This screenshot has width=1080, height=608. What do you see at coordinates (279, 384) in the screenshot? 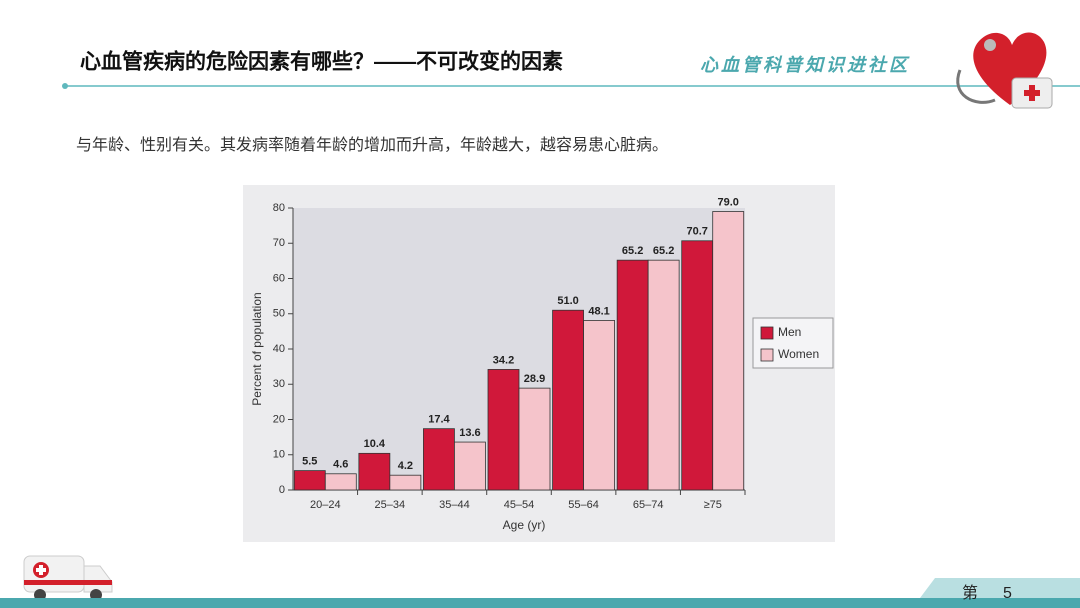
I see `y-tick-label: 30` at bounding box center [279, 384].